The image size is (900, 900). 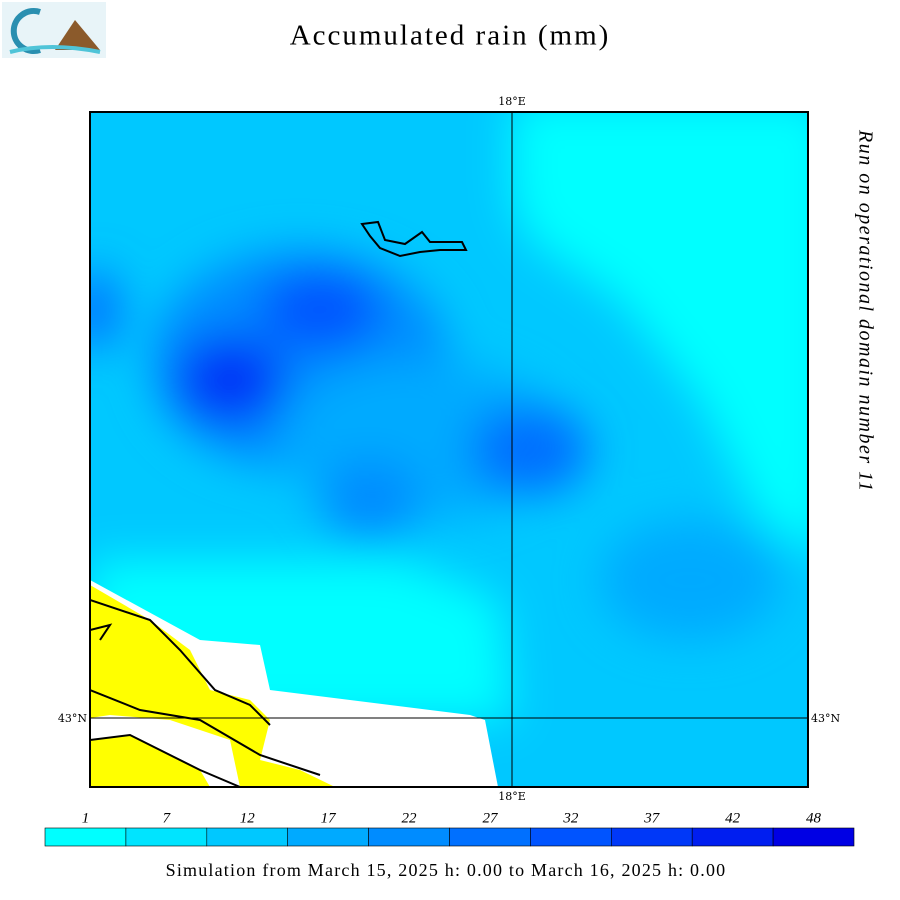 I want to click on legend-label: 37, so click(x=652, y=818).